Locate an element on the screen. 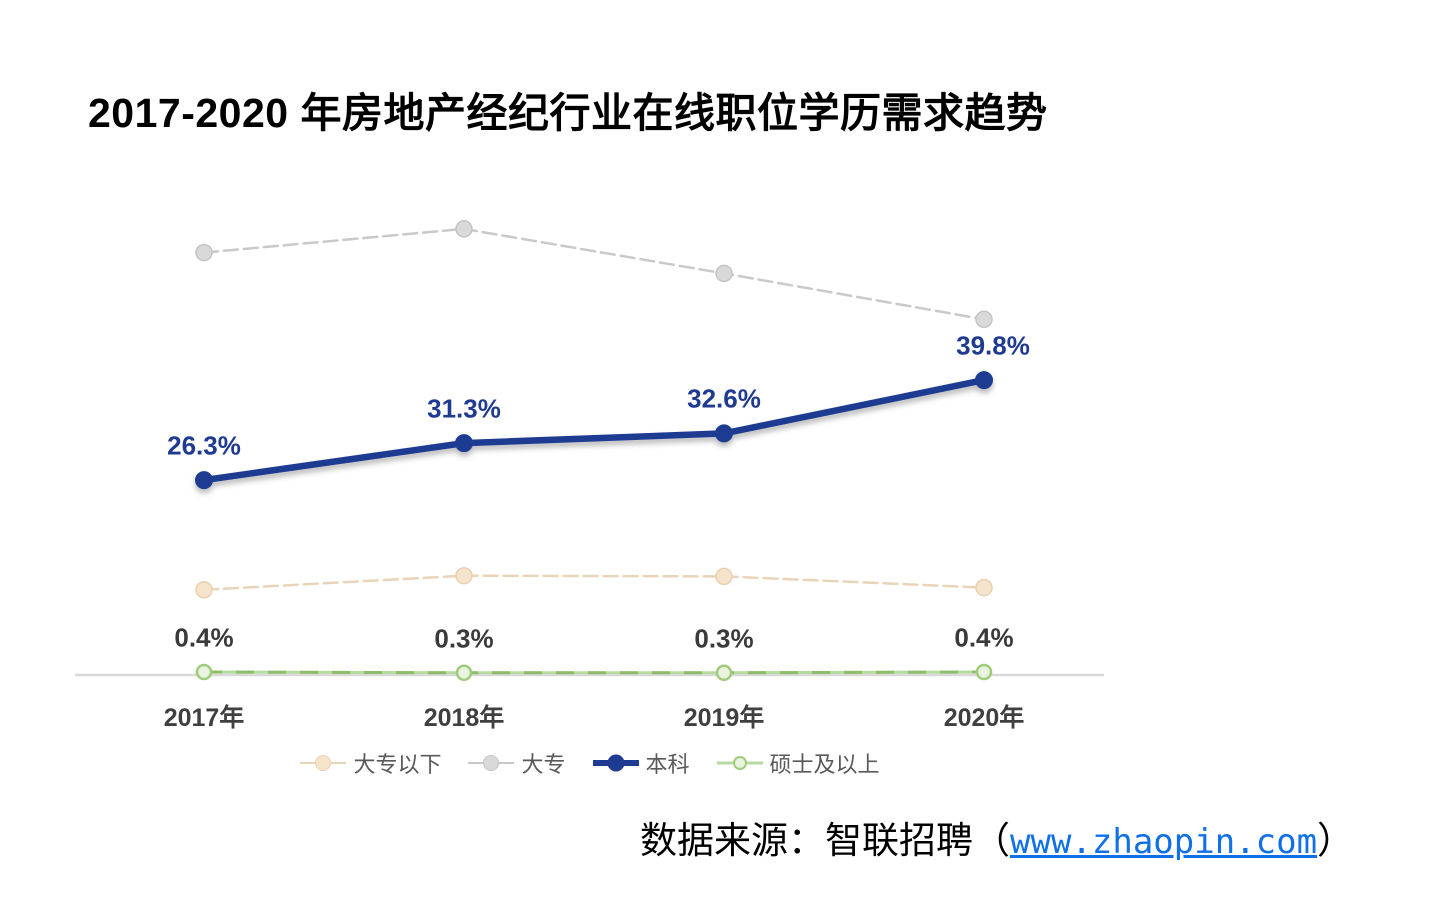 The image size is (1440, 900). chart-legend: 大专以下 大专 本科 硕士及以上 is located at coordinates (590, 763).